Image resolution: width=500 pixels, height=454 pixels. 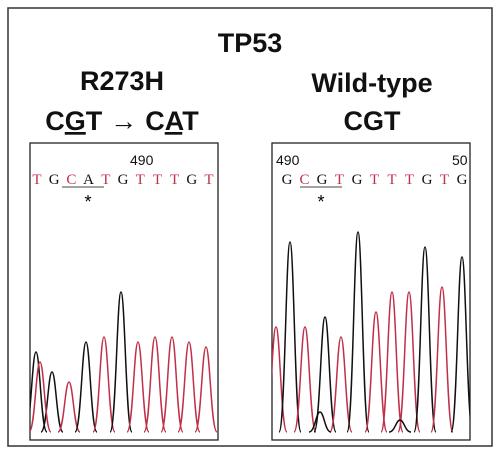 What do you see at coordinates (250, 43) in the screenshot?
I see `title: TP53` at bounding box center [250, 43].